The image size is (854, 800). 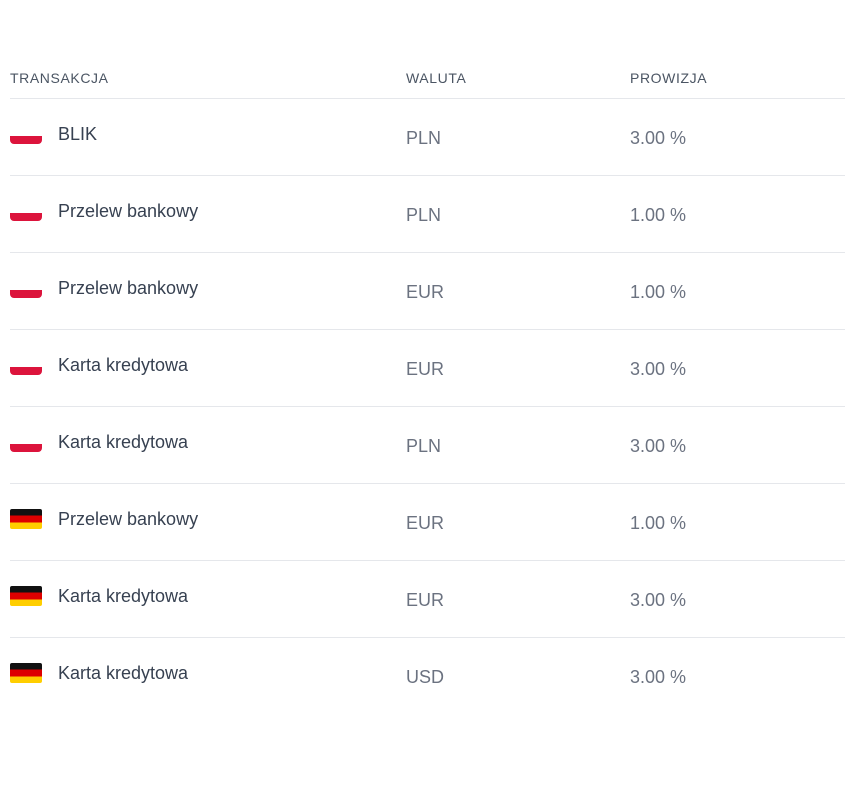 I want to click on currency-cell: USD, so click(x=425, y=676).